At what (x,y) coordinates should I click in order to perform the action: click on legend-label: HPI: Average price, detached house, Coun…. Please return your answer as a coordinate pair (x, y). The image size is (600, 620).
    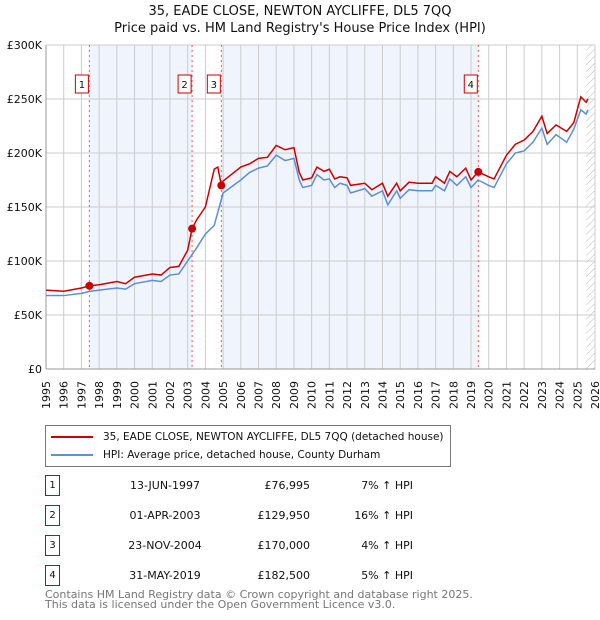
    Looking at the image, I should click on (242, 455).